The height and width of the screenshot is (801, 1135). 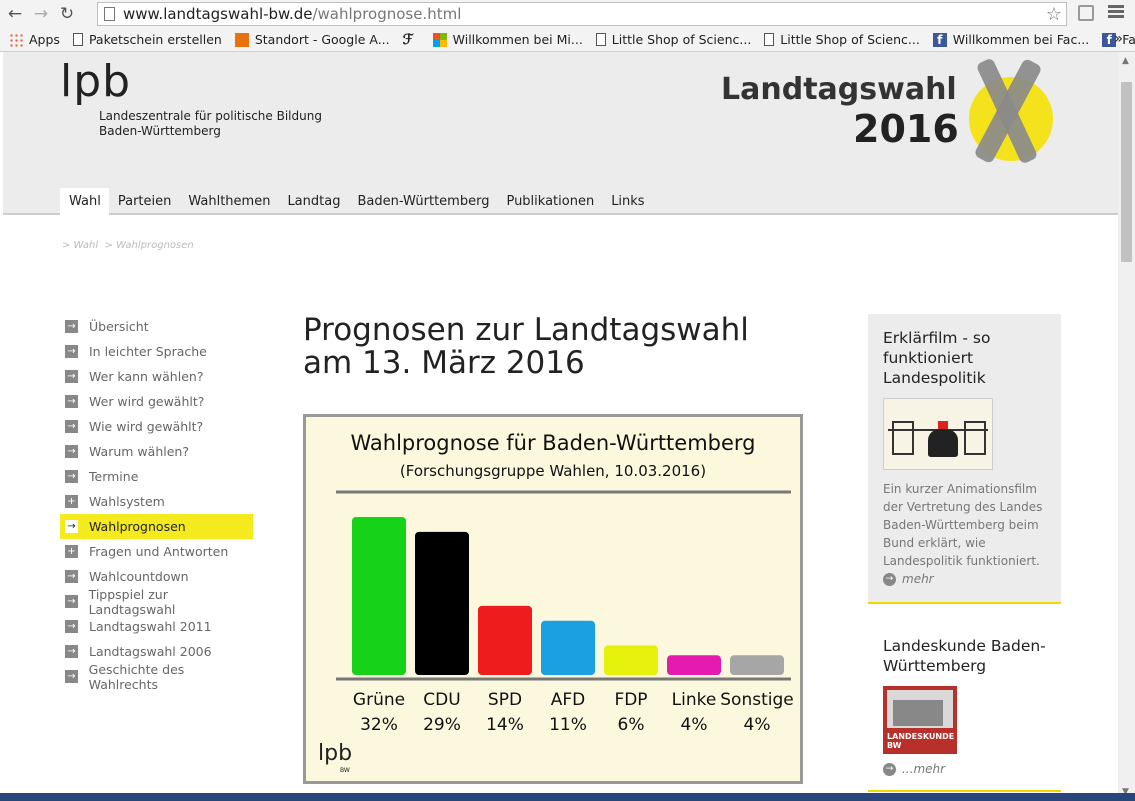 What do you see at coordinates (132, 601) in the screenshot?
I see `subnav-item-label: Tippspiel zur Landtagswahl` at bounding box center [132, 601].